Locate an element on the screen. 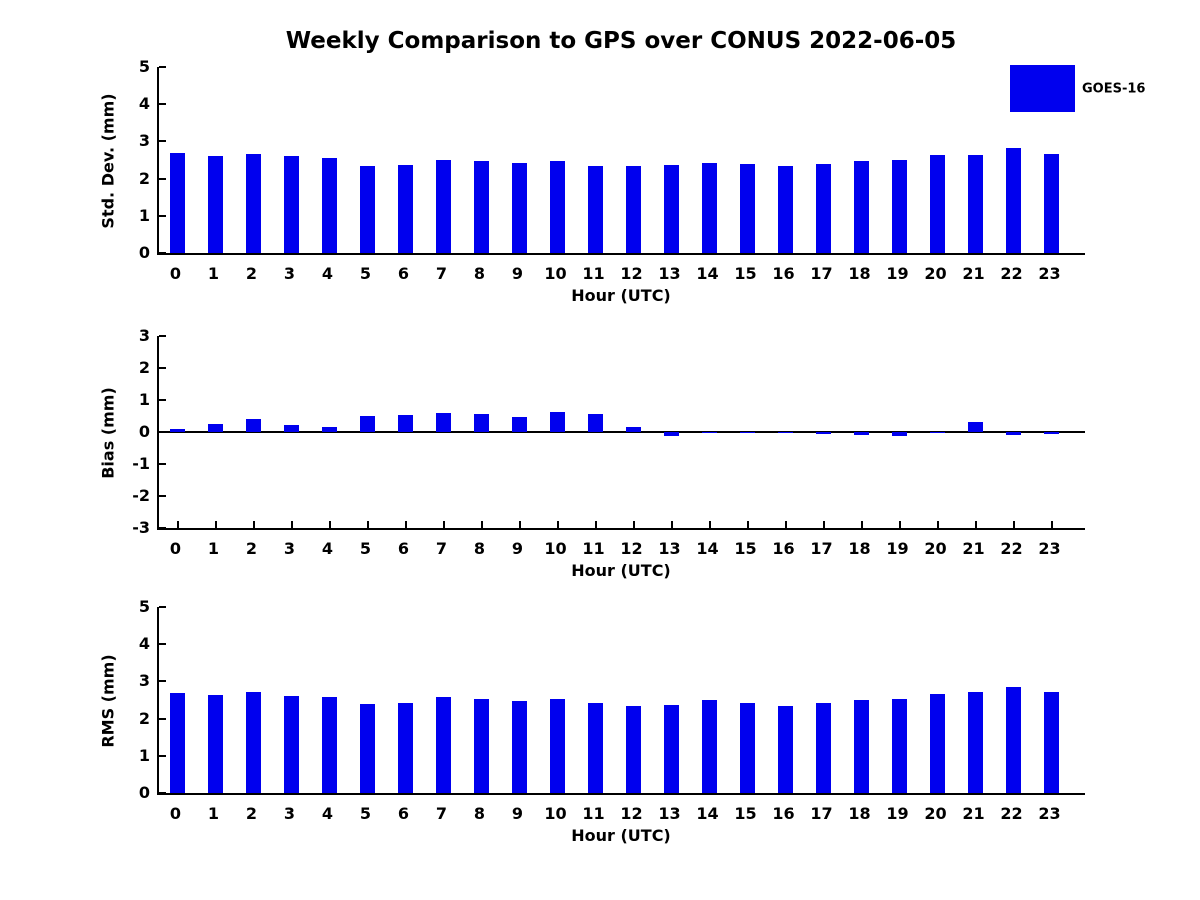  x-tick-label: 0 is located at coordinates (175, 548).